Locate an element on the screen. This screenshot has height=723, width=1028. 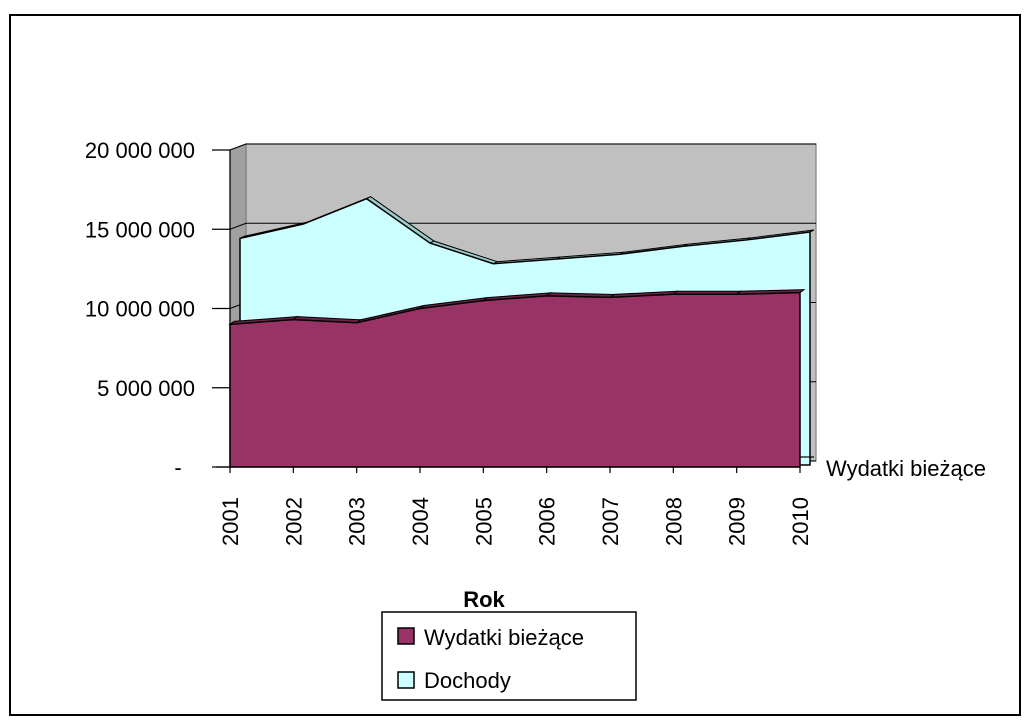
x-tick-label: 2003 is located at coordinates (357, 521).